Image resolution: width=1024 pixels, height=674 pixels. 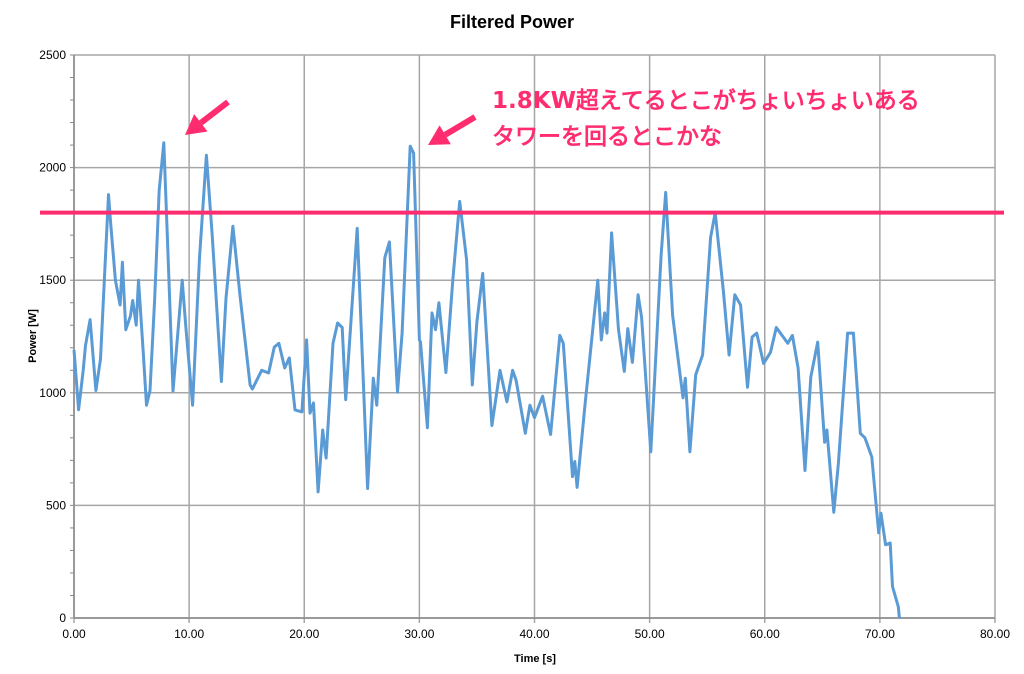 I want to click on y-tick-label: 2000, so click(x=52, y=168).